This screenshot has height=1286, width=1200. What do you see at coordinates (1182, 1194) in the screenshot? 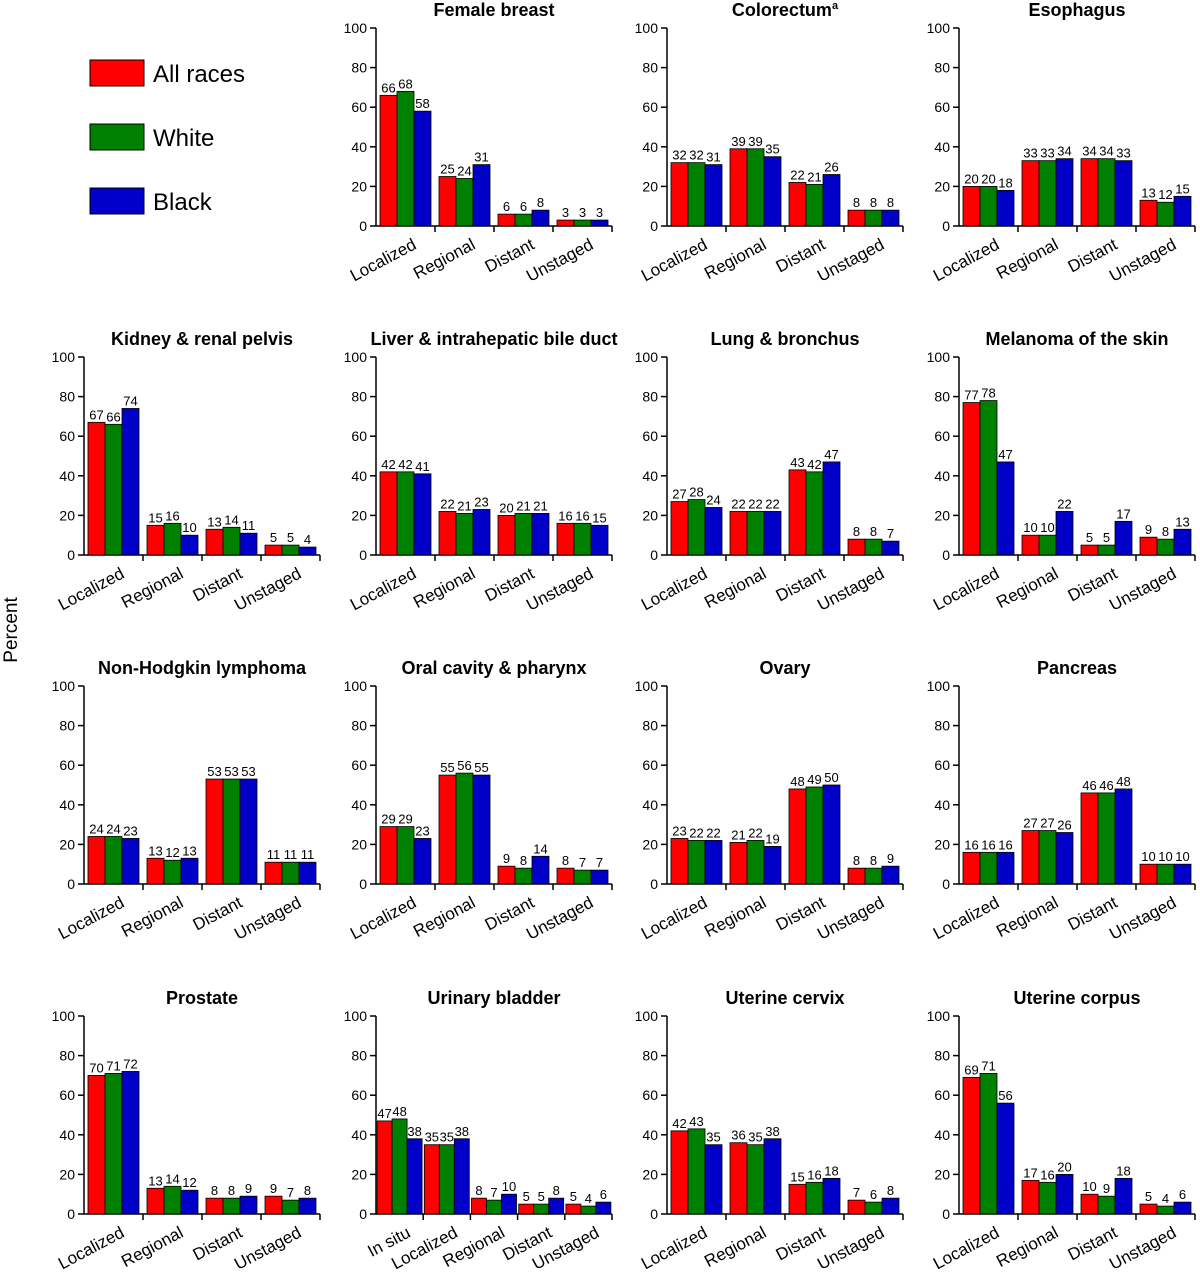
I see `data-label: 6` at bounding box center [1182, 1194].